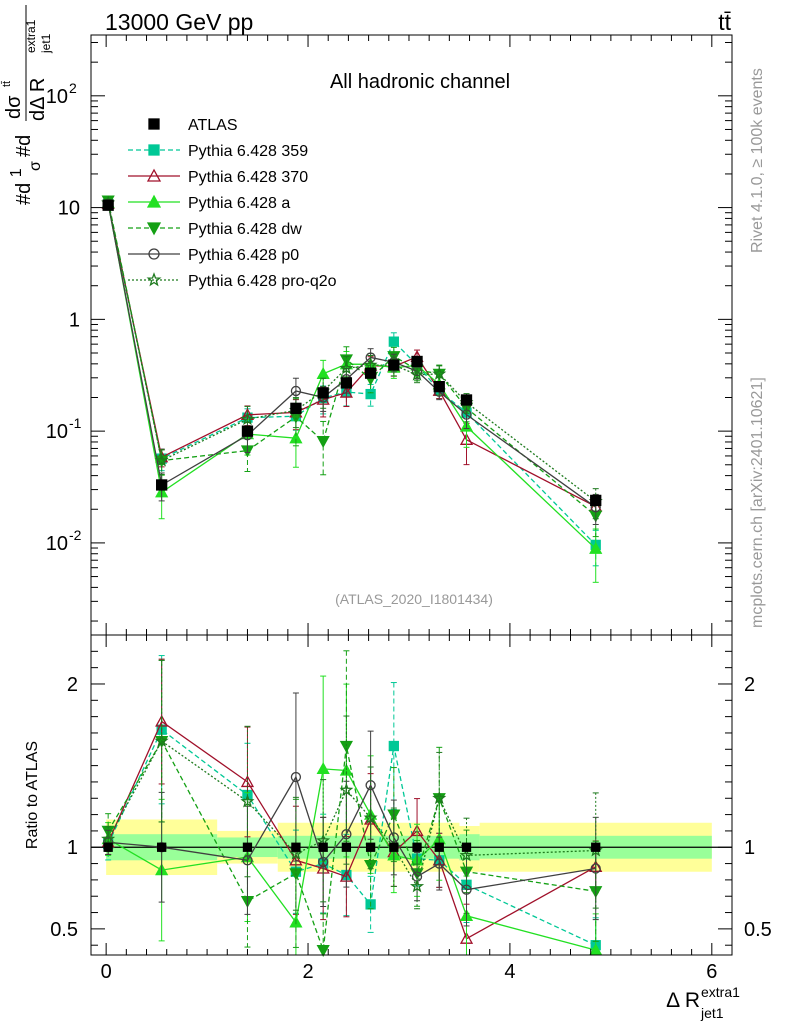 The height and width of the screenshot is (1024, 786). What do you see at coordinates (73, 88) in the screenshot?
I see `y-tick-label-exp: 2` at bounding box center [73, 88].